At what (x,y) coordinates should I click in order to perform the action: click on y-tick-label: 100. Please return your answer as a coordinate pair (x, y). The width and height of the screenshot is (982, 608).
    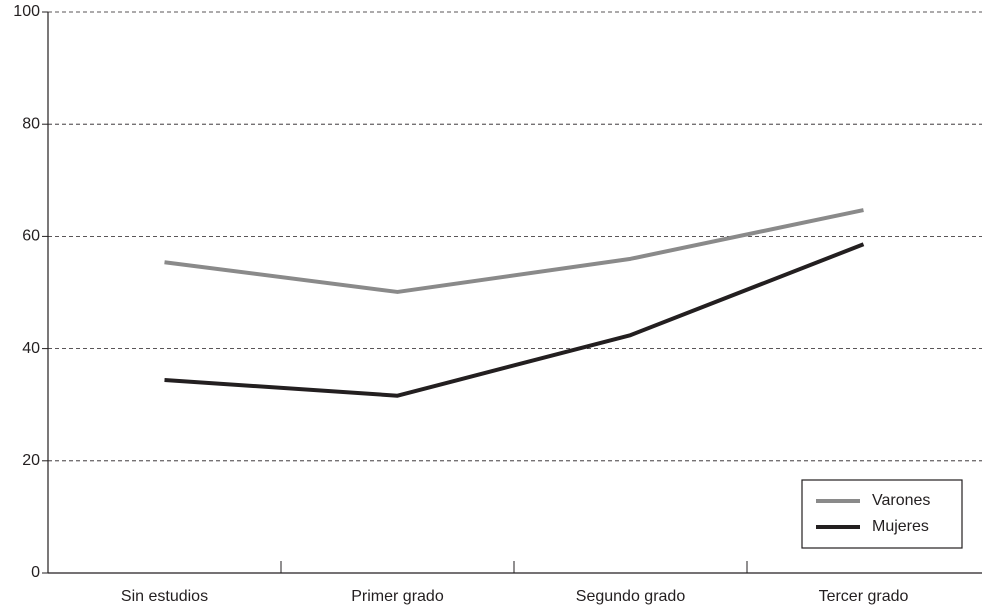
    Looking at the image, I should click on (26, 11).